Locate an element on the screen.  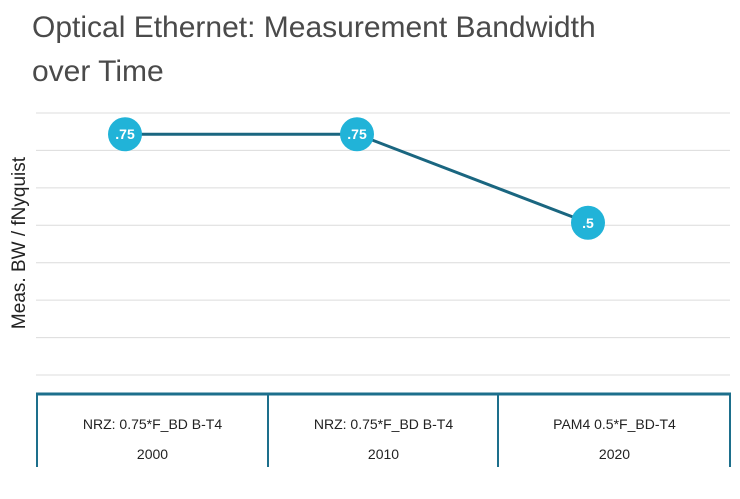
category-cell: NRZ: 0.75*F_BD B-T4 2000 is located at coordinates (152, 430).